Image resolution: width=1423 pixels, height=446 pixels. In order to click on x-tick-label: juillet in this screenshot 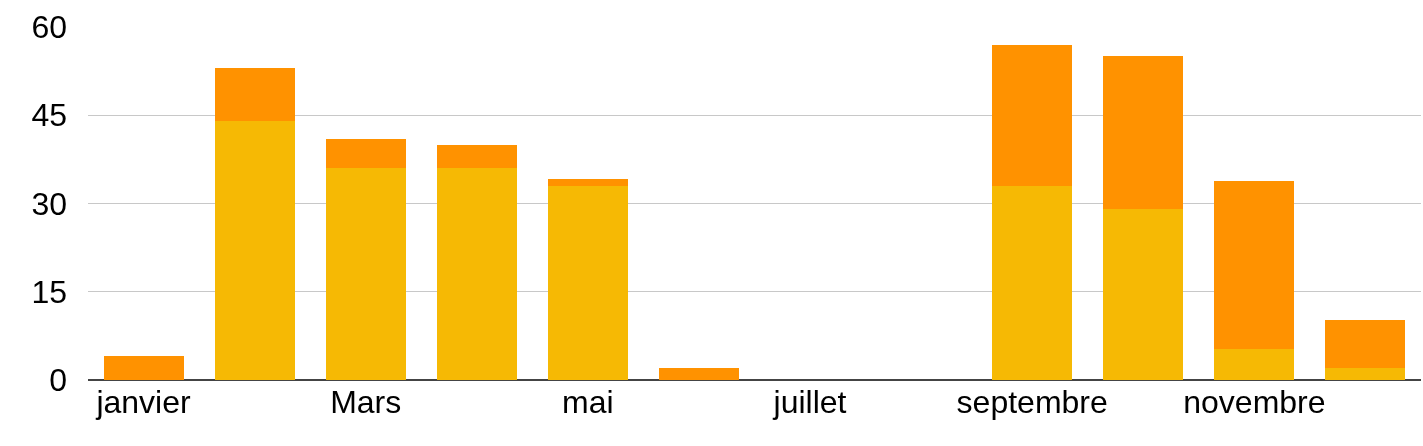, I will do `click(809, 402)`.